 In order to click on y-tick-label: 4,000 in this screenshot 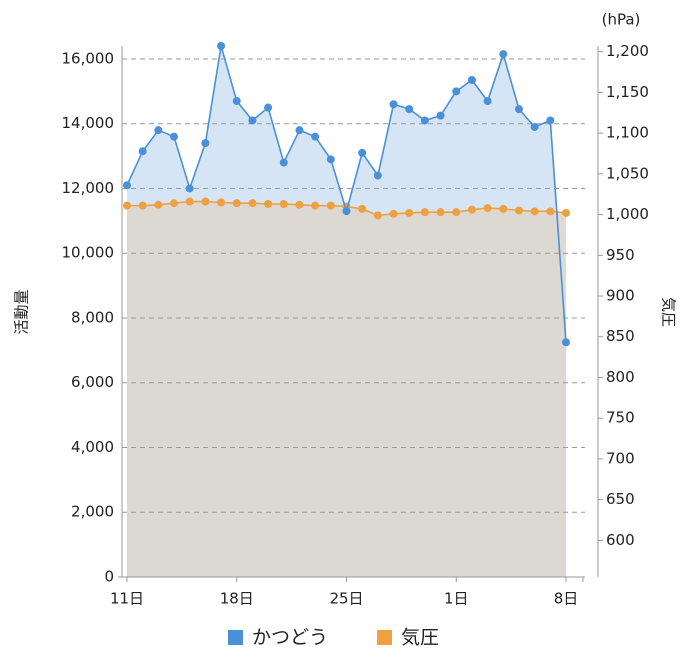, I will do `click(92, 447)`.